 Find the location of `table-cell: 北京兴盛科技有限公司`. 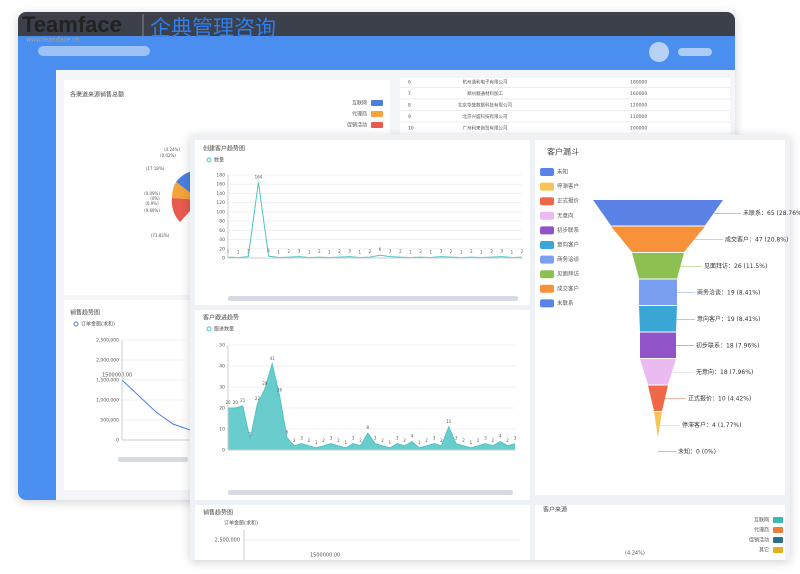

table-cell: 北京兴盛科技有限公司 is located at coordinates (485, 116).